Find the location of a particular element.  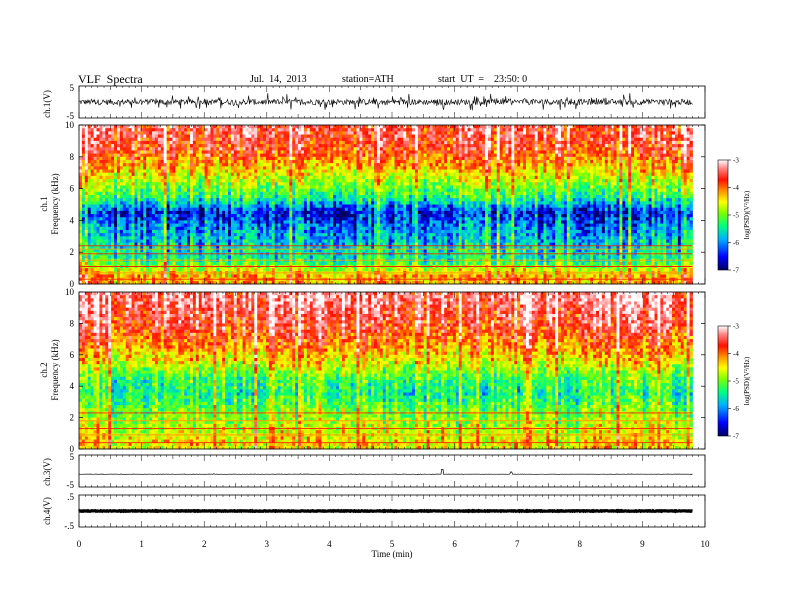

ch1-colorbar-label: log(PSD)(V²/Hz) is located at coordinates (747, 214).